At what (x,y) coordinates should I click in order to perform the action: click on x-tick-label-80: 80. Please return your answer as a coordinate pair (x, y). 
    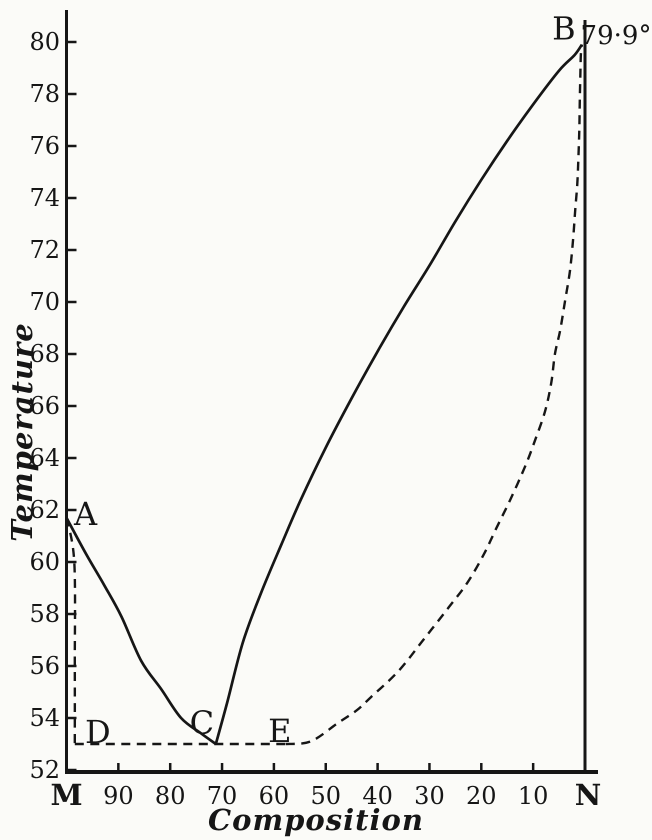
    Looking at the image, I should click on (170, 796).